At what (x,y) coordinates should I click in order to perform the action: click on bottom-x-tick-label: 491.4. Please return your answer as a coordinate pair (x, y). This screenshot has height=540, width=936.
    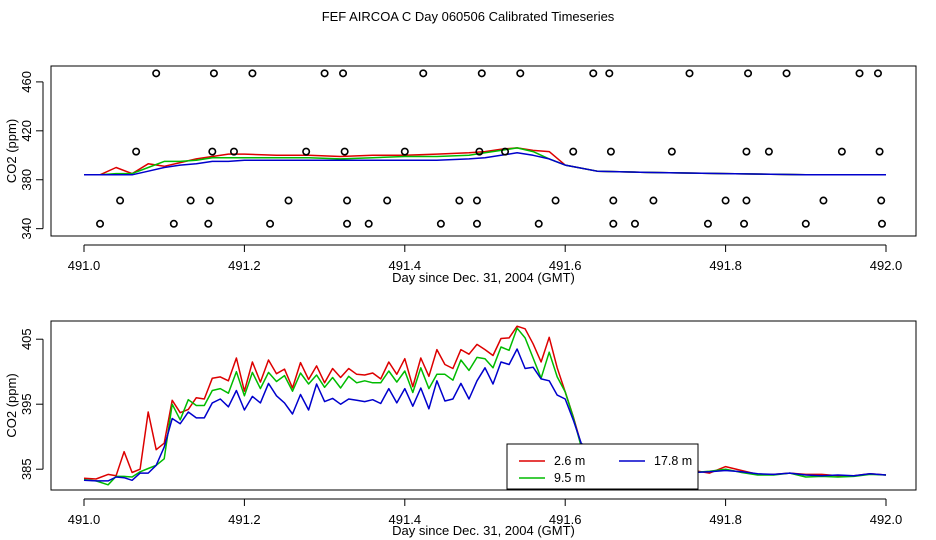
    Looking at the image, I should click on (405, 519).